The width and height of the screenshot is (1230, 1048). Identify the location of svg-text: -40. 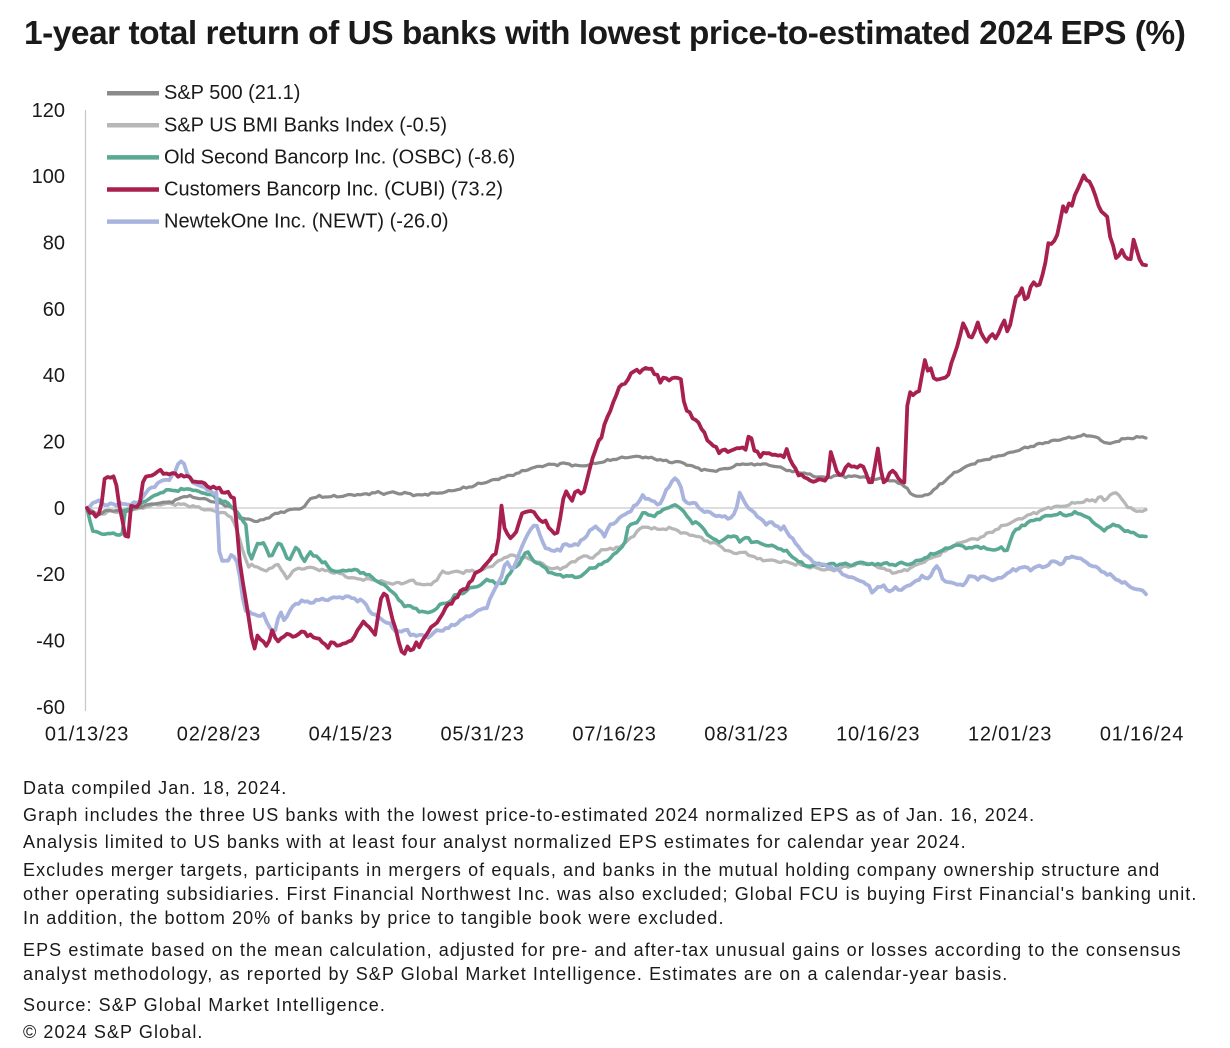
(50, 642).